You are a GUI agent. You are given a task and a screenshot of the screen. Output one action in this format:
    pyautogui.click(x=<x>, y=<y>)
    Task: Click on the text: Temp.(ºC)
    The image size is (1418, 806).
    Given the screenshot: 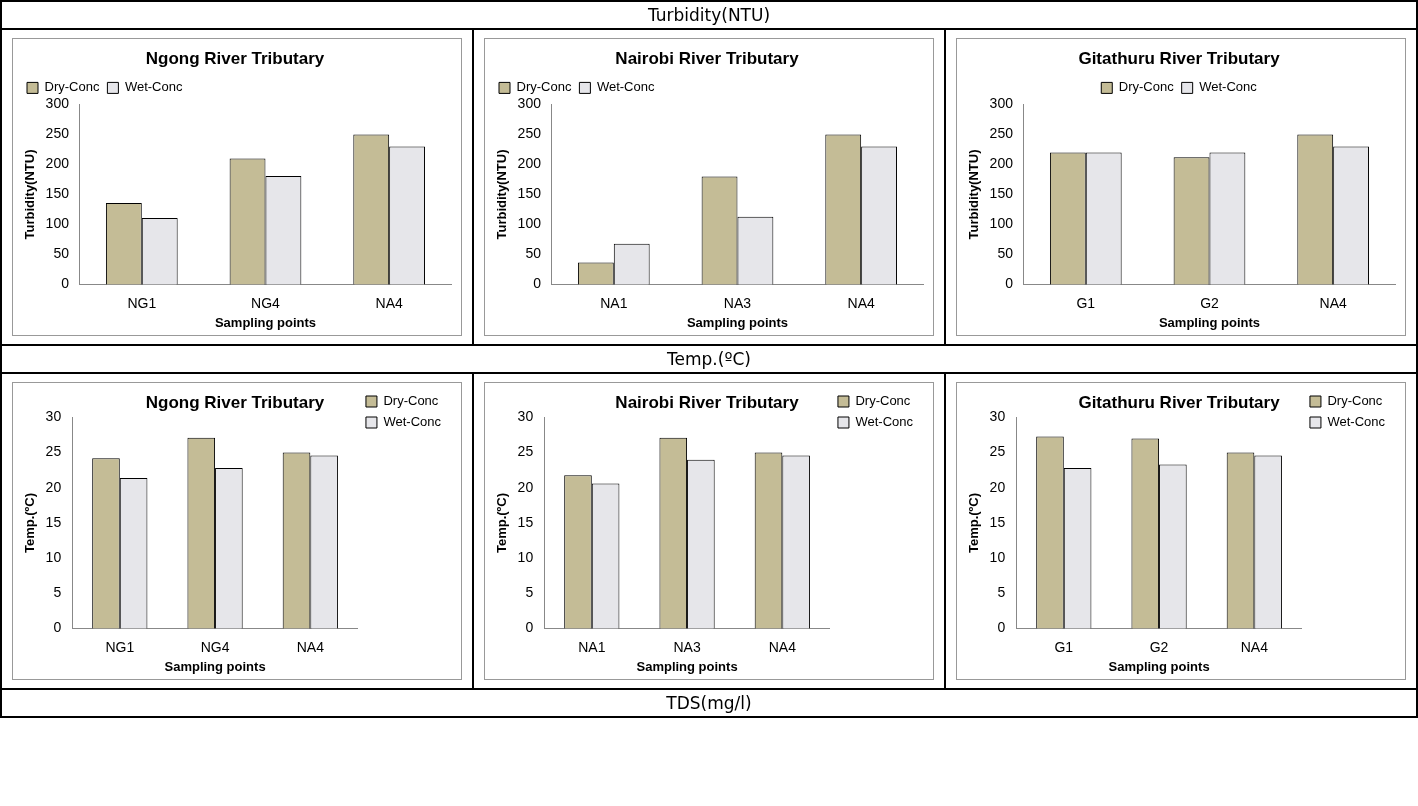 What is the action you would take?
    pyautogui.click(x=709, y=360)
    